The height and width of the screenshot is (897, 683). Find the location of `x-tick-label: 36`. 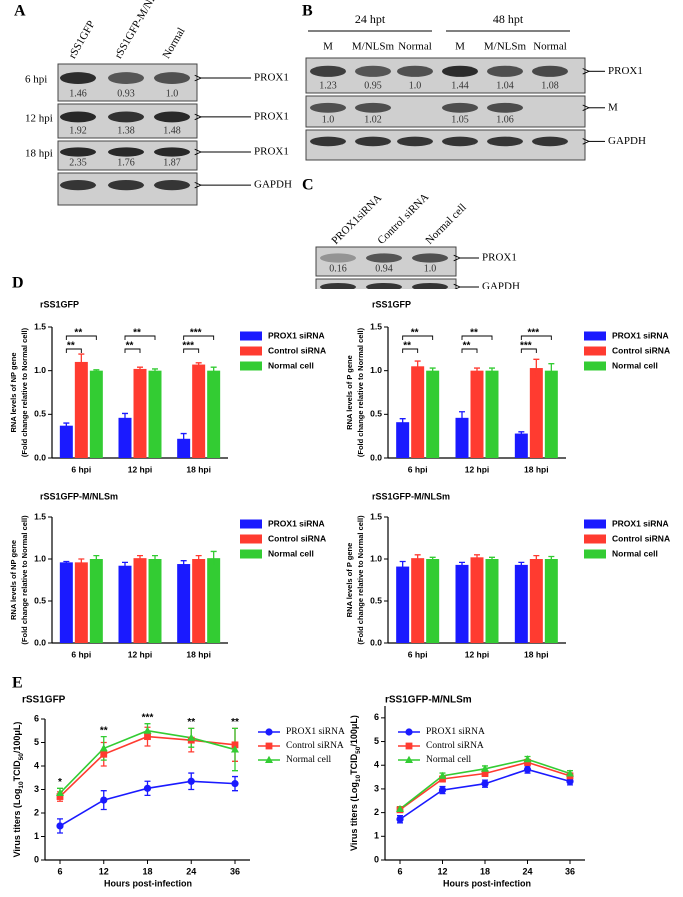

x-tick-label: 36 is located at coordinates (570, 871).